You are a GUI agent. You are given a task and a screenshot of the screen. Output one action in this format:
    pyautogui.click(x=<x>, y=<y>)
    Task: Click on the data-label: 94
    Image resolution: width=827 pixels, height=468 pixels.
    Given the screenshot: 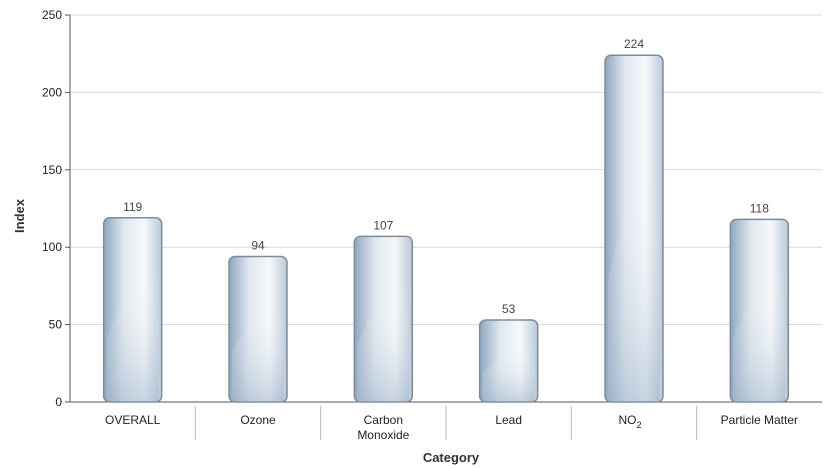 What is the action you would take?
    pyautogui.click(x=258, y=245)
    